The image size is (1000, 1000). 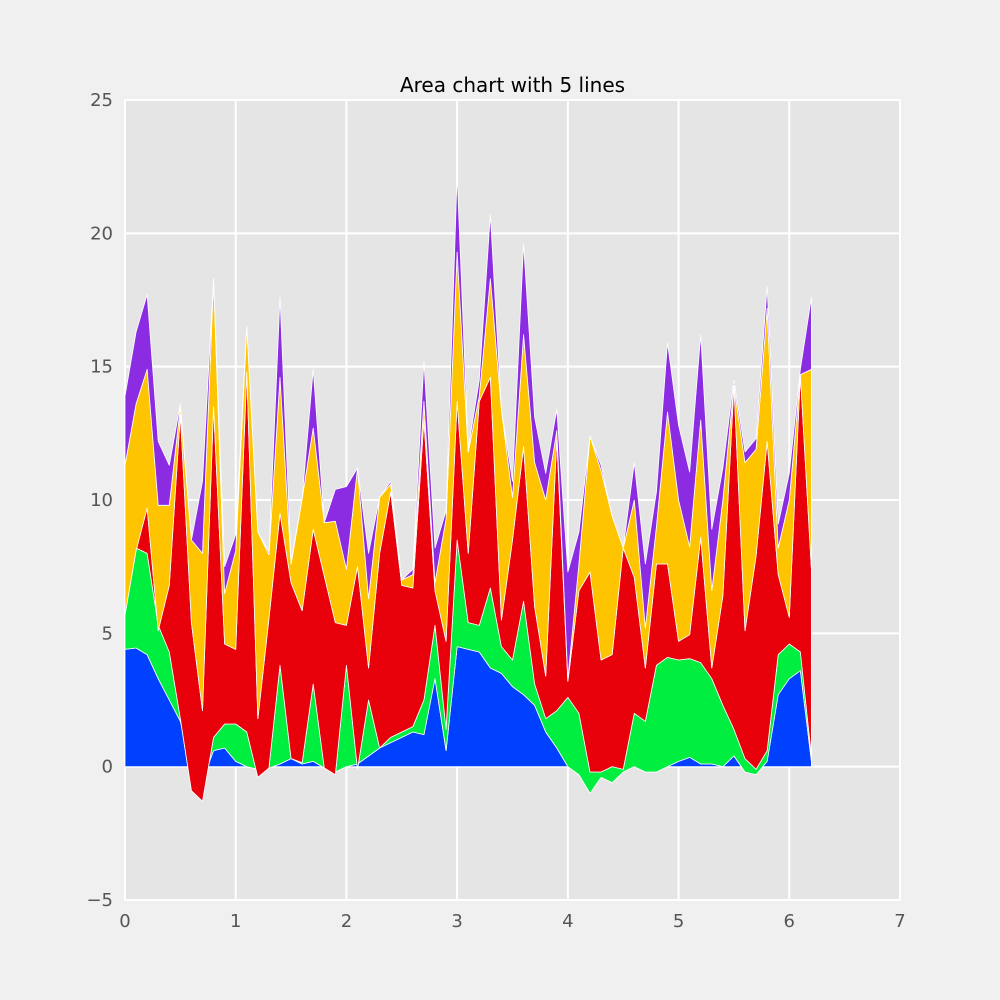 I want to click on y-tick-label: 25, so click(x=101, y=100).